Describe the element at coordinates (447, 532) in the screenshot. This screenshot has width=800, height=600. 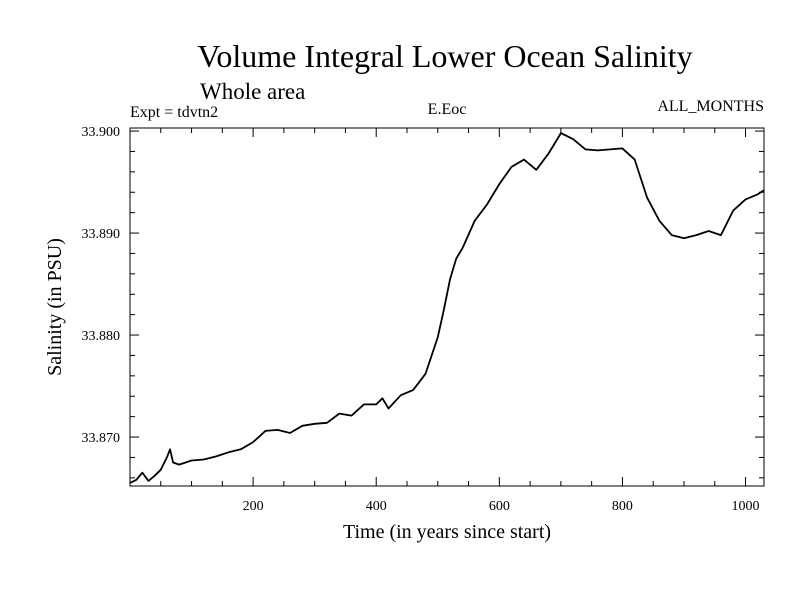
I see `x-axis-label: Time (in years since start)` at that location.